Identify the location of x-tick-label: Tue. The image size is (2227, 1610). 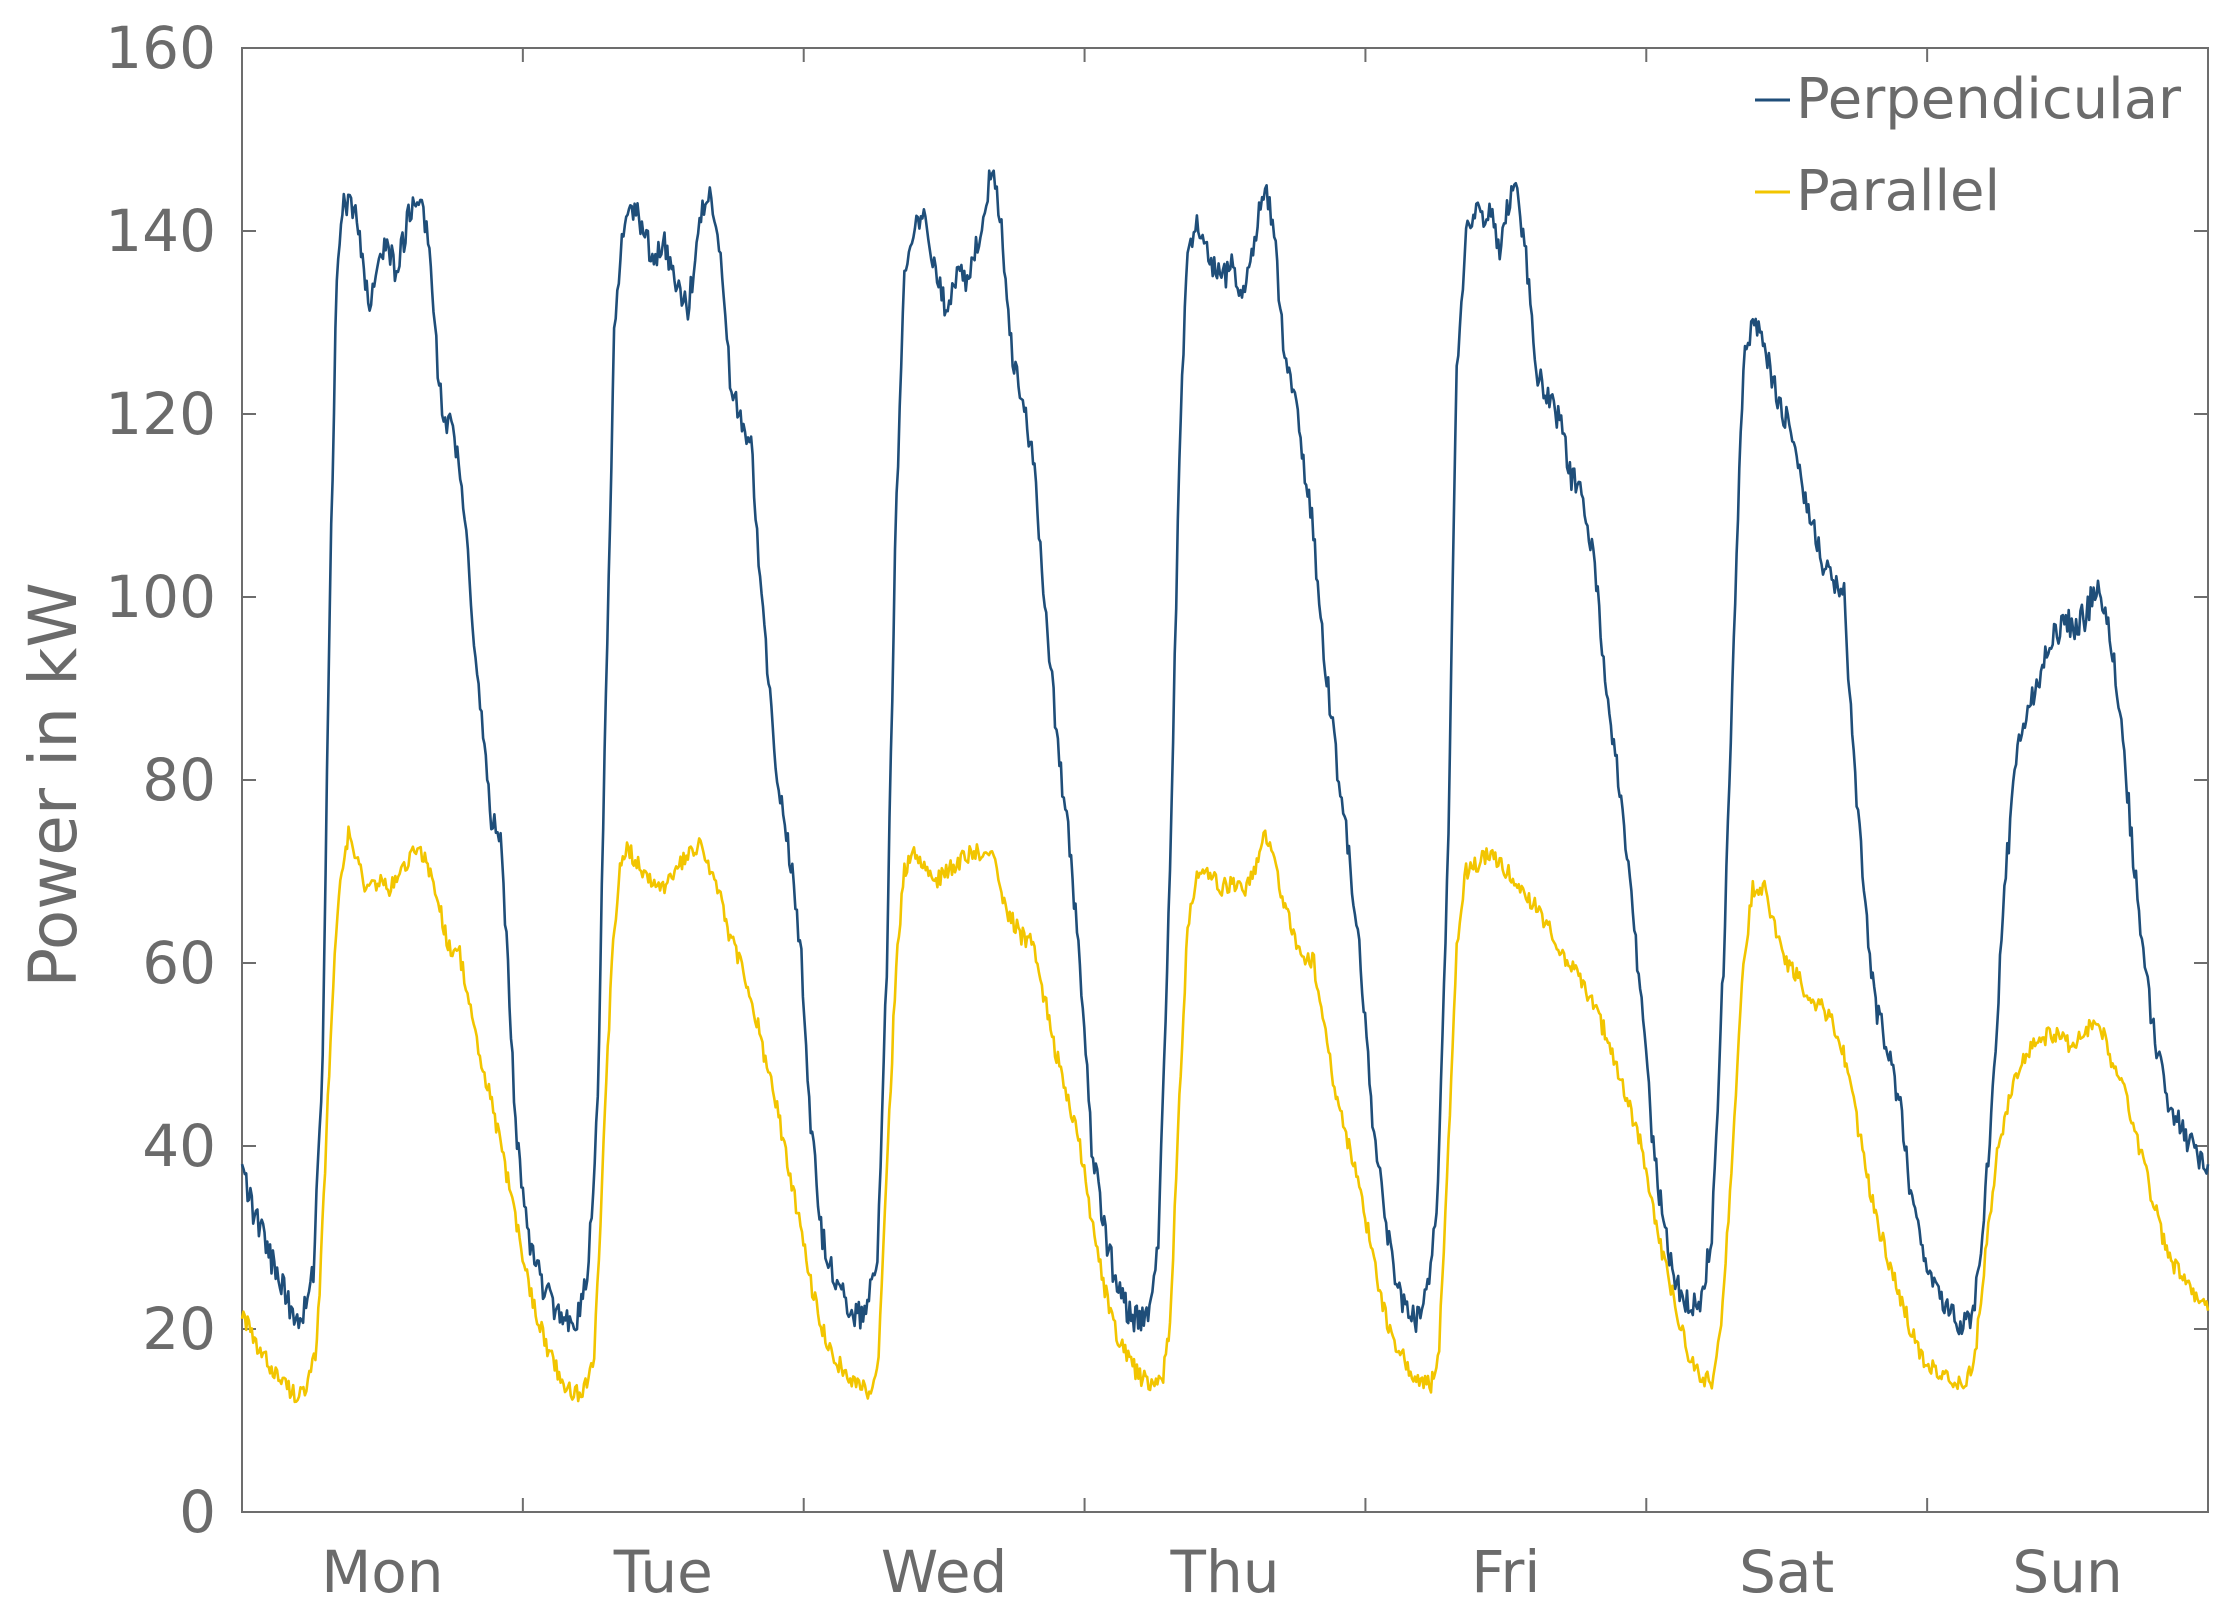
(663, 1572).